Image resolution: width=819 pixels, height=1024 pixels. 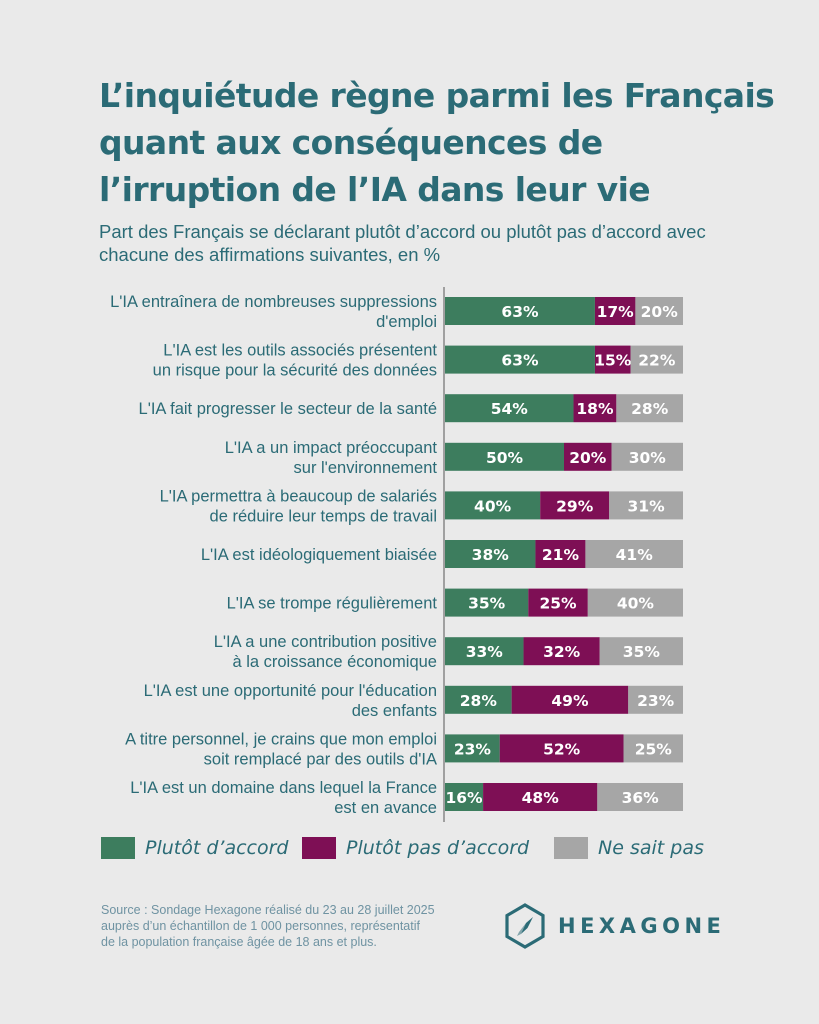 What do you see at coordinates (319, 555) in the screenshot?
I see `category-label: L'IA est idéologiquement biaisée` at bounding box center [319, 555].